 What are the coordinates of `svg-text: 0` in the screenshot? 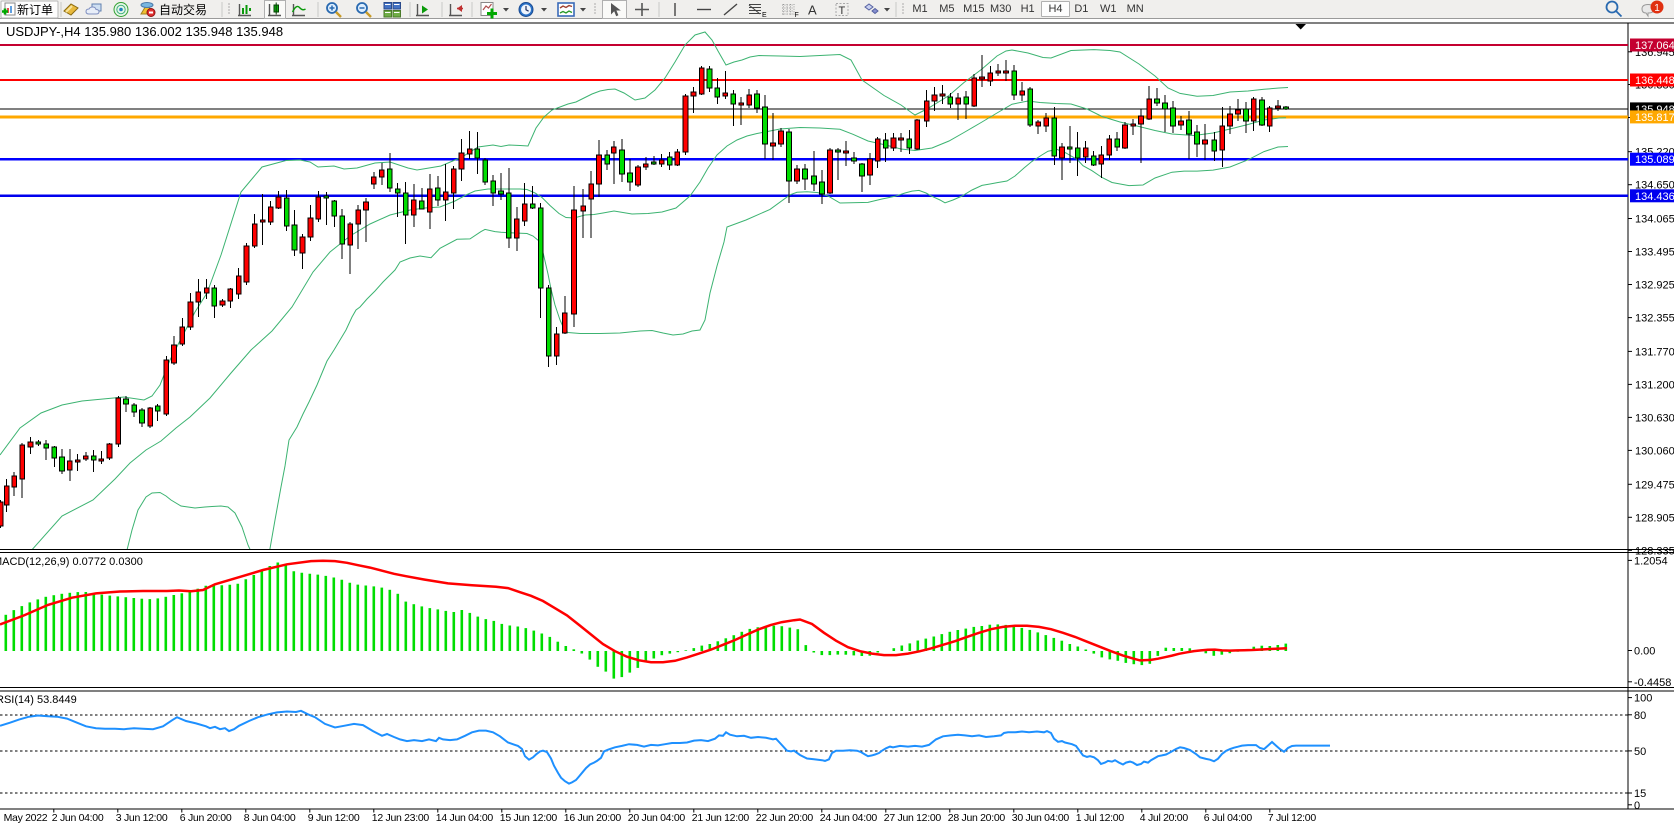 It's located at (1637, 806).